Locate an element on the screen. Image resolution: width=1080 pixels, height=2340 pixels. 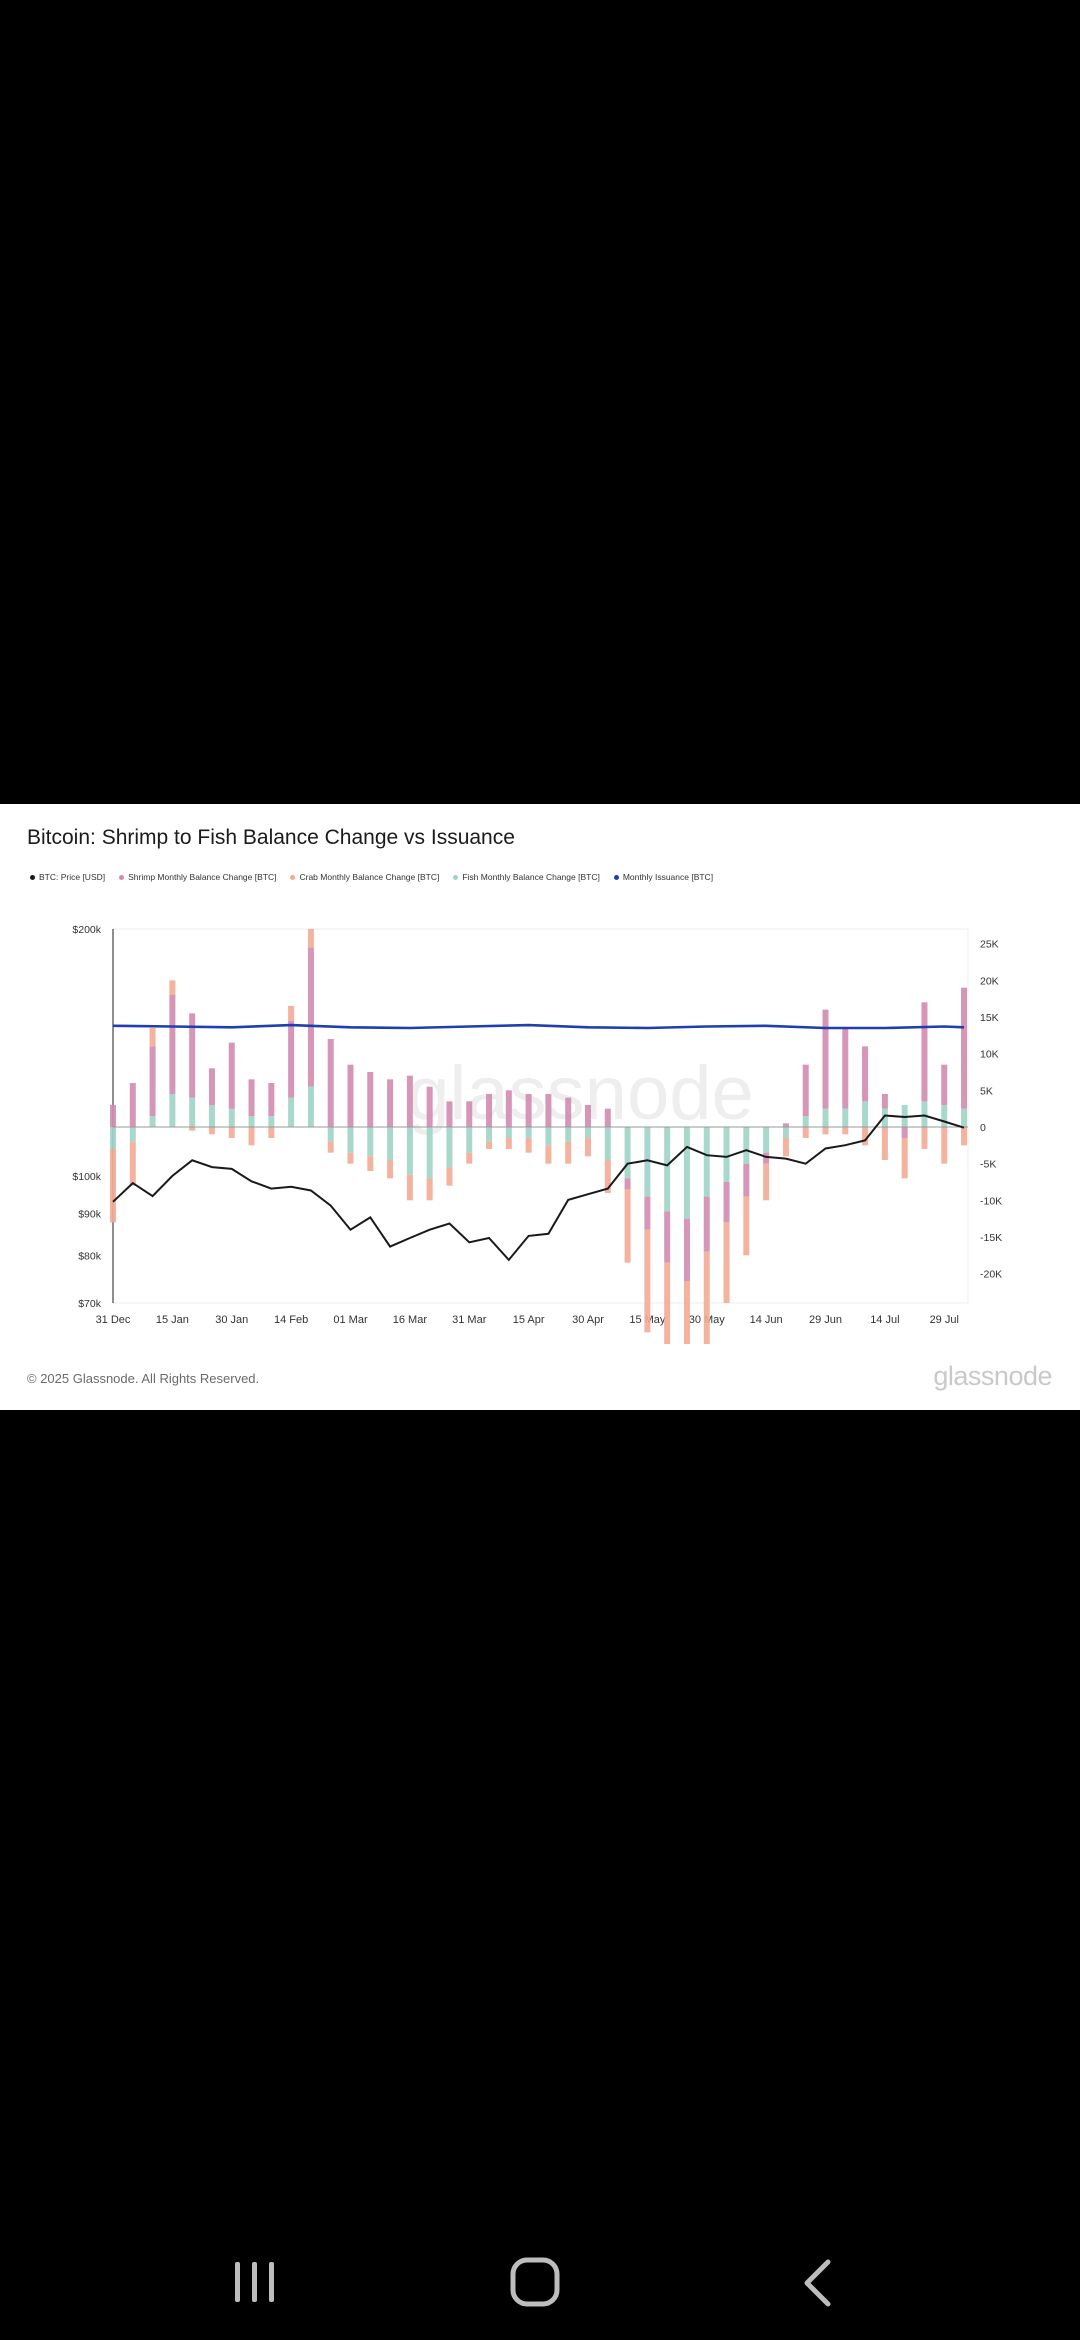
y-left-tick: $90k is located at coordinates (90, 1214).